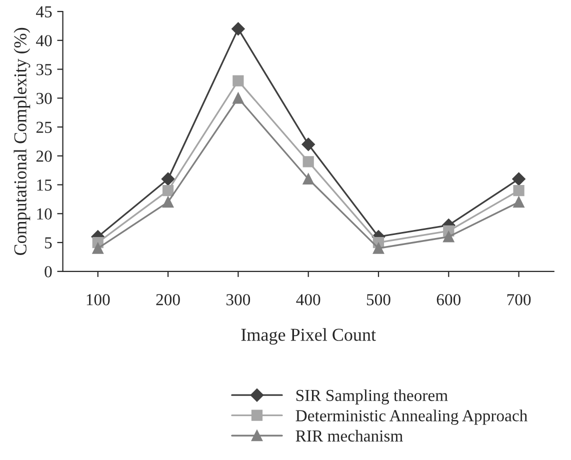 The image size is (571, 460). What do you see at coordinates (22, 142) in the screenshot?
I see `y-axis-title: Computational Complexity (%)` at bounding box center [22, 142].